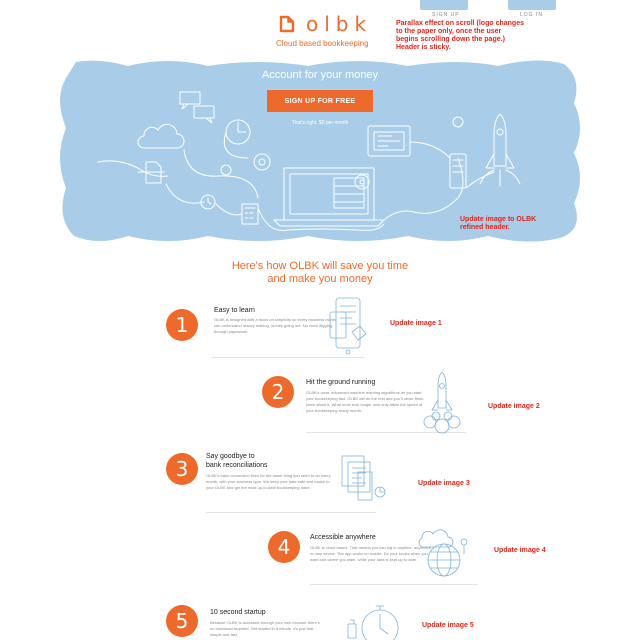 The height and width of the screenshot is (640, 640). I want to click on step-3-annotation: Update image 3, so click(444, 483).